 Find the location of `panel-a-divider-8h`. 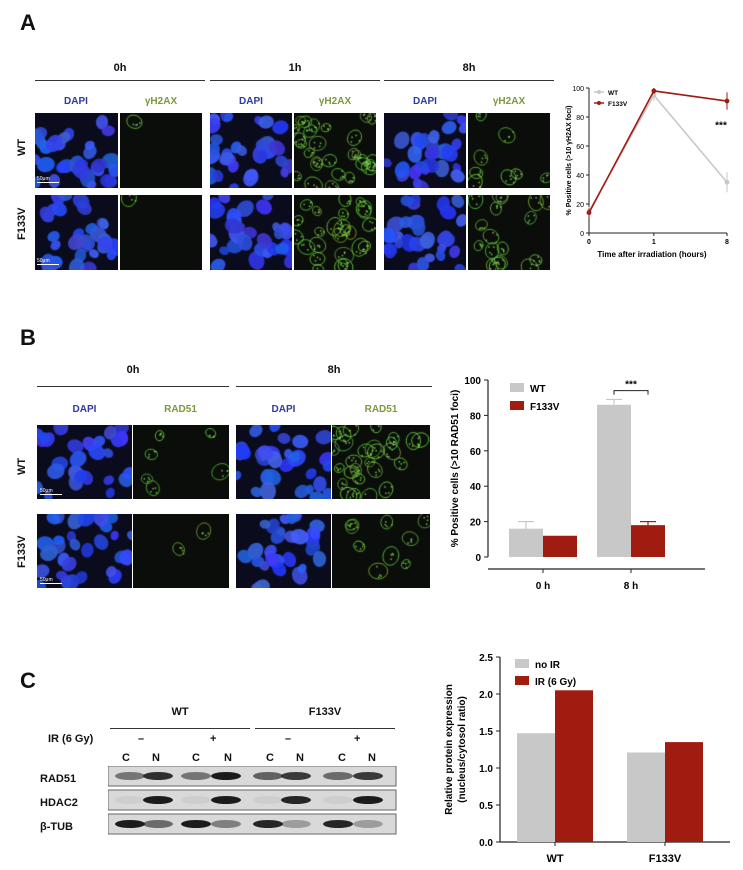

panel-a-divider-8h is located at coordinates (469, 80).